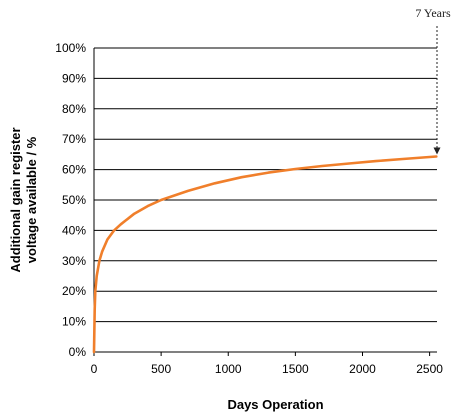 This screenshot has width=462, height=418. I want to click on x-tick-label: 0, so click(94, 369).